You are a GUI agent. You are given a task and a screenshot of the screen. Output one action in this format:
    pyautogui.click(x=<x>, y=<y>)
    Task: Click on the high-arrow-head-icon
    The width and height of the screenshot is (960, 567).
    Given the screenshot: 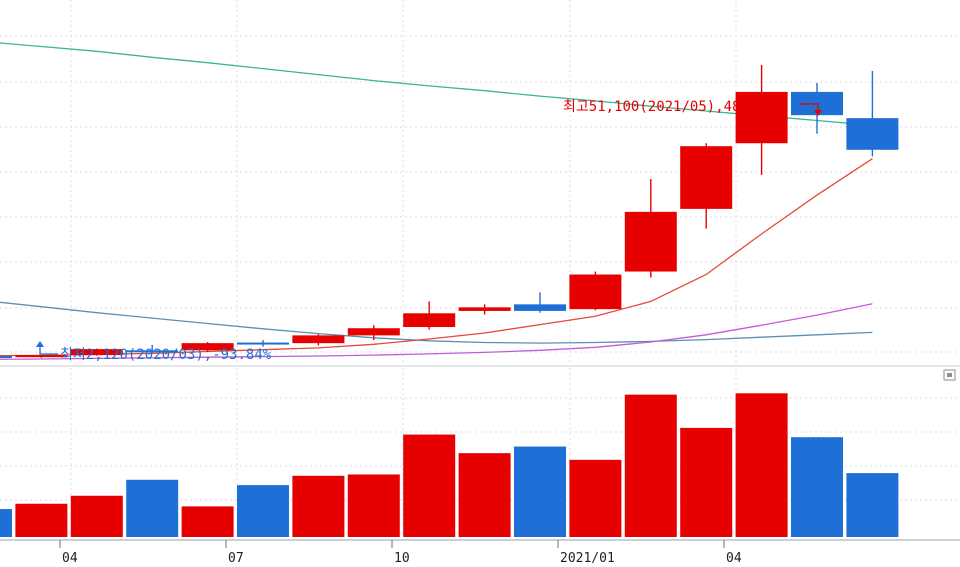 What is the action you would take?
    pyautogui.click(x=818, y=113)
    